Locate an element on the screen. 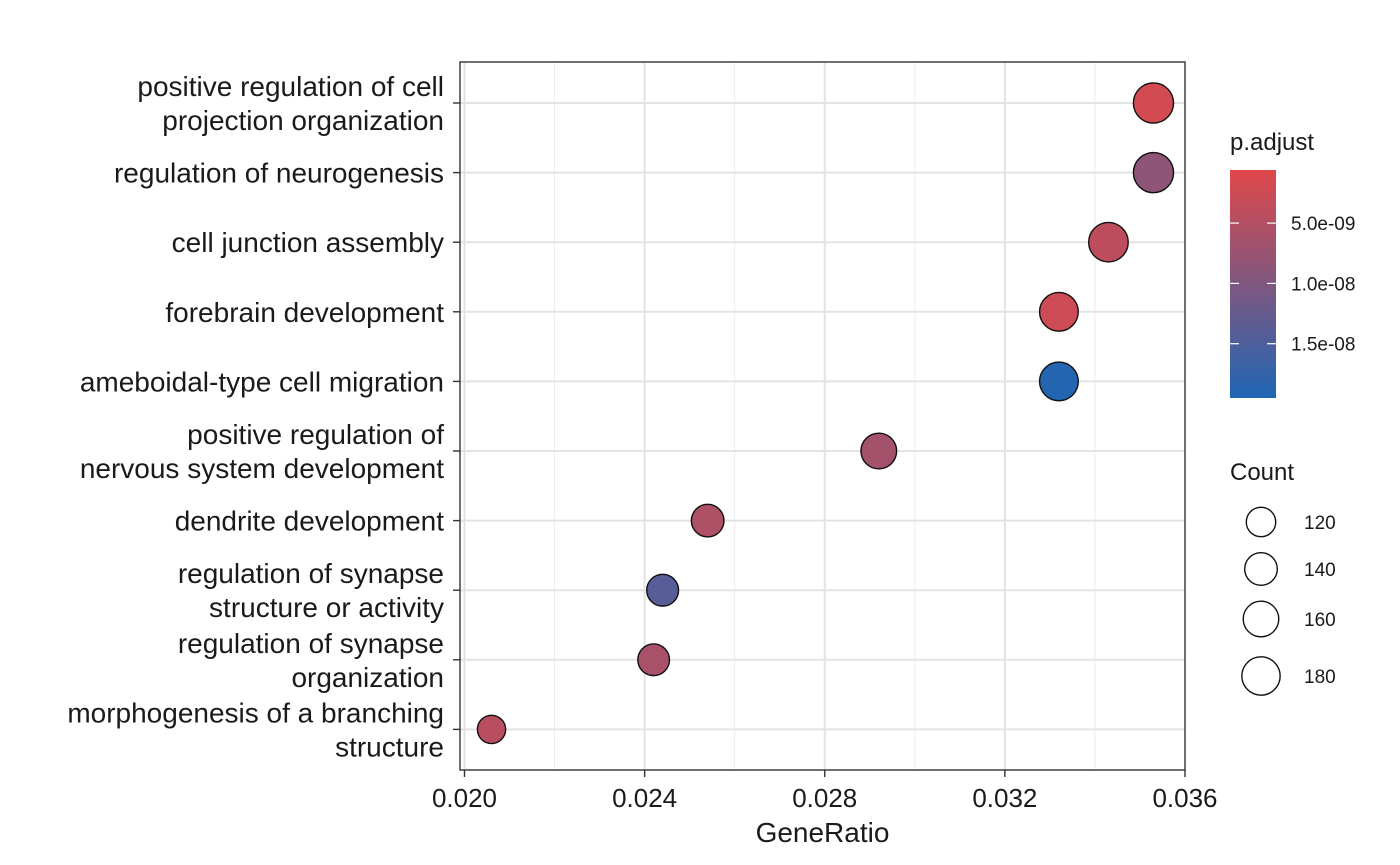 Image resolution: width=1400 pixels, height=865 pixels. y-tick-label: nervous system development is located at coordinates (262, 468).